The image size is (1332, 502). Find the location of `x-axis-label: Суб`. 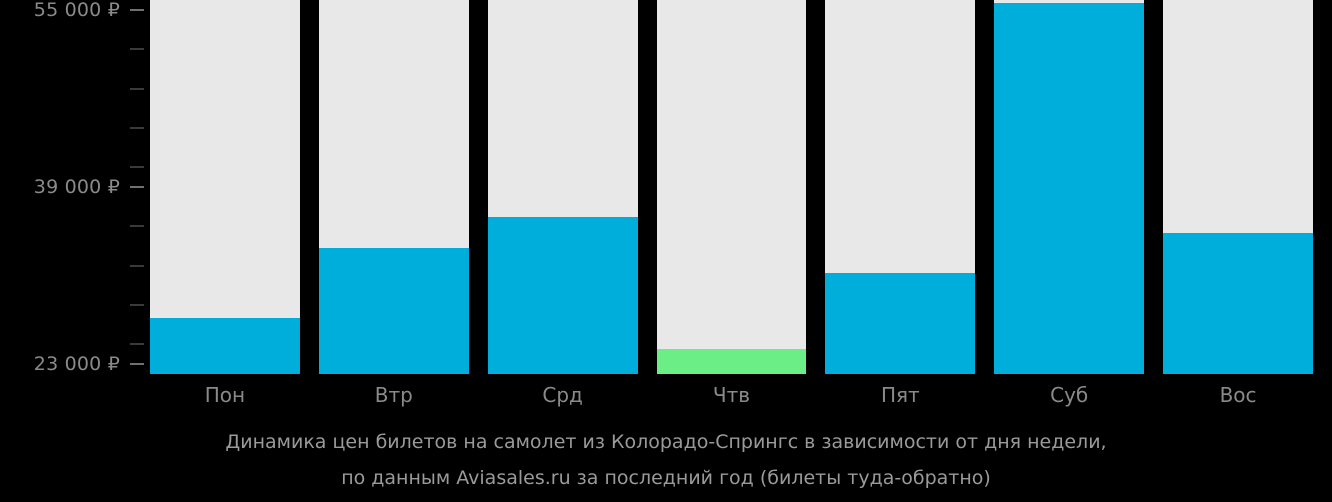

x-axis-label: Суб is located at coordinates (1069, 395).